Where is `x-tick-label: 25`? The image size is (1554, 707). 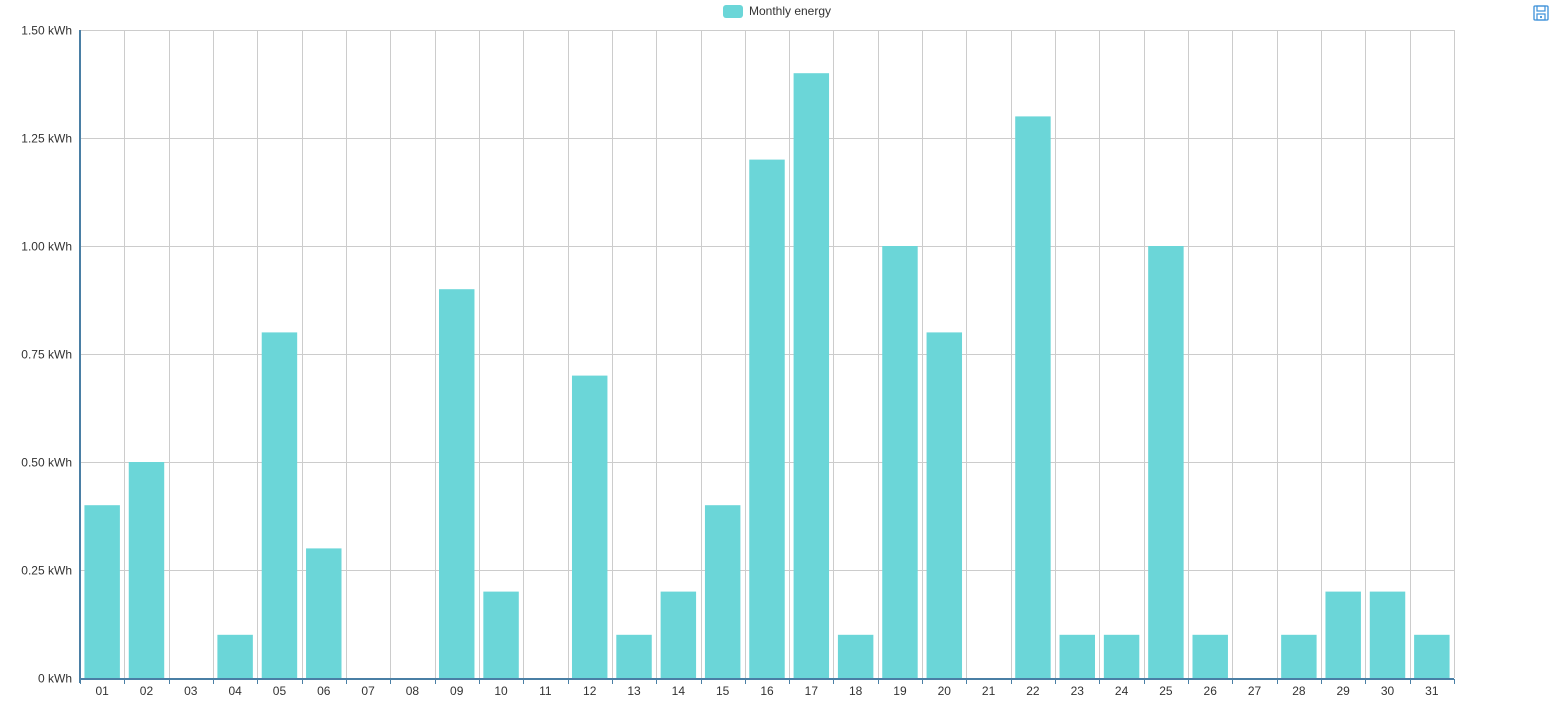 x-tick-label: 25 is located at coordinates (1166, 691).